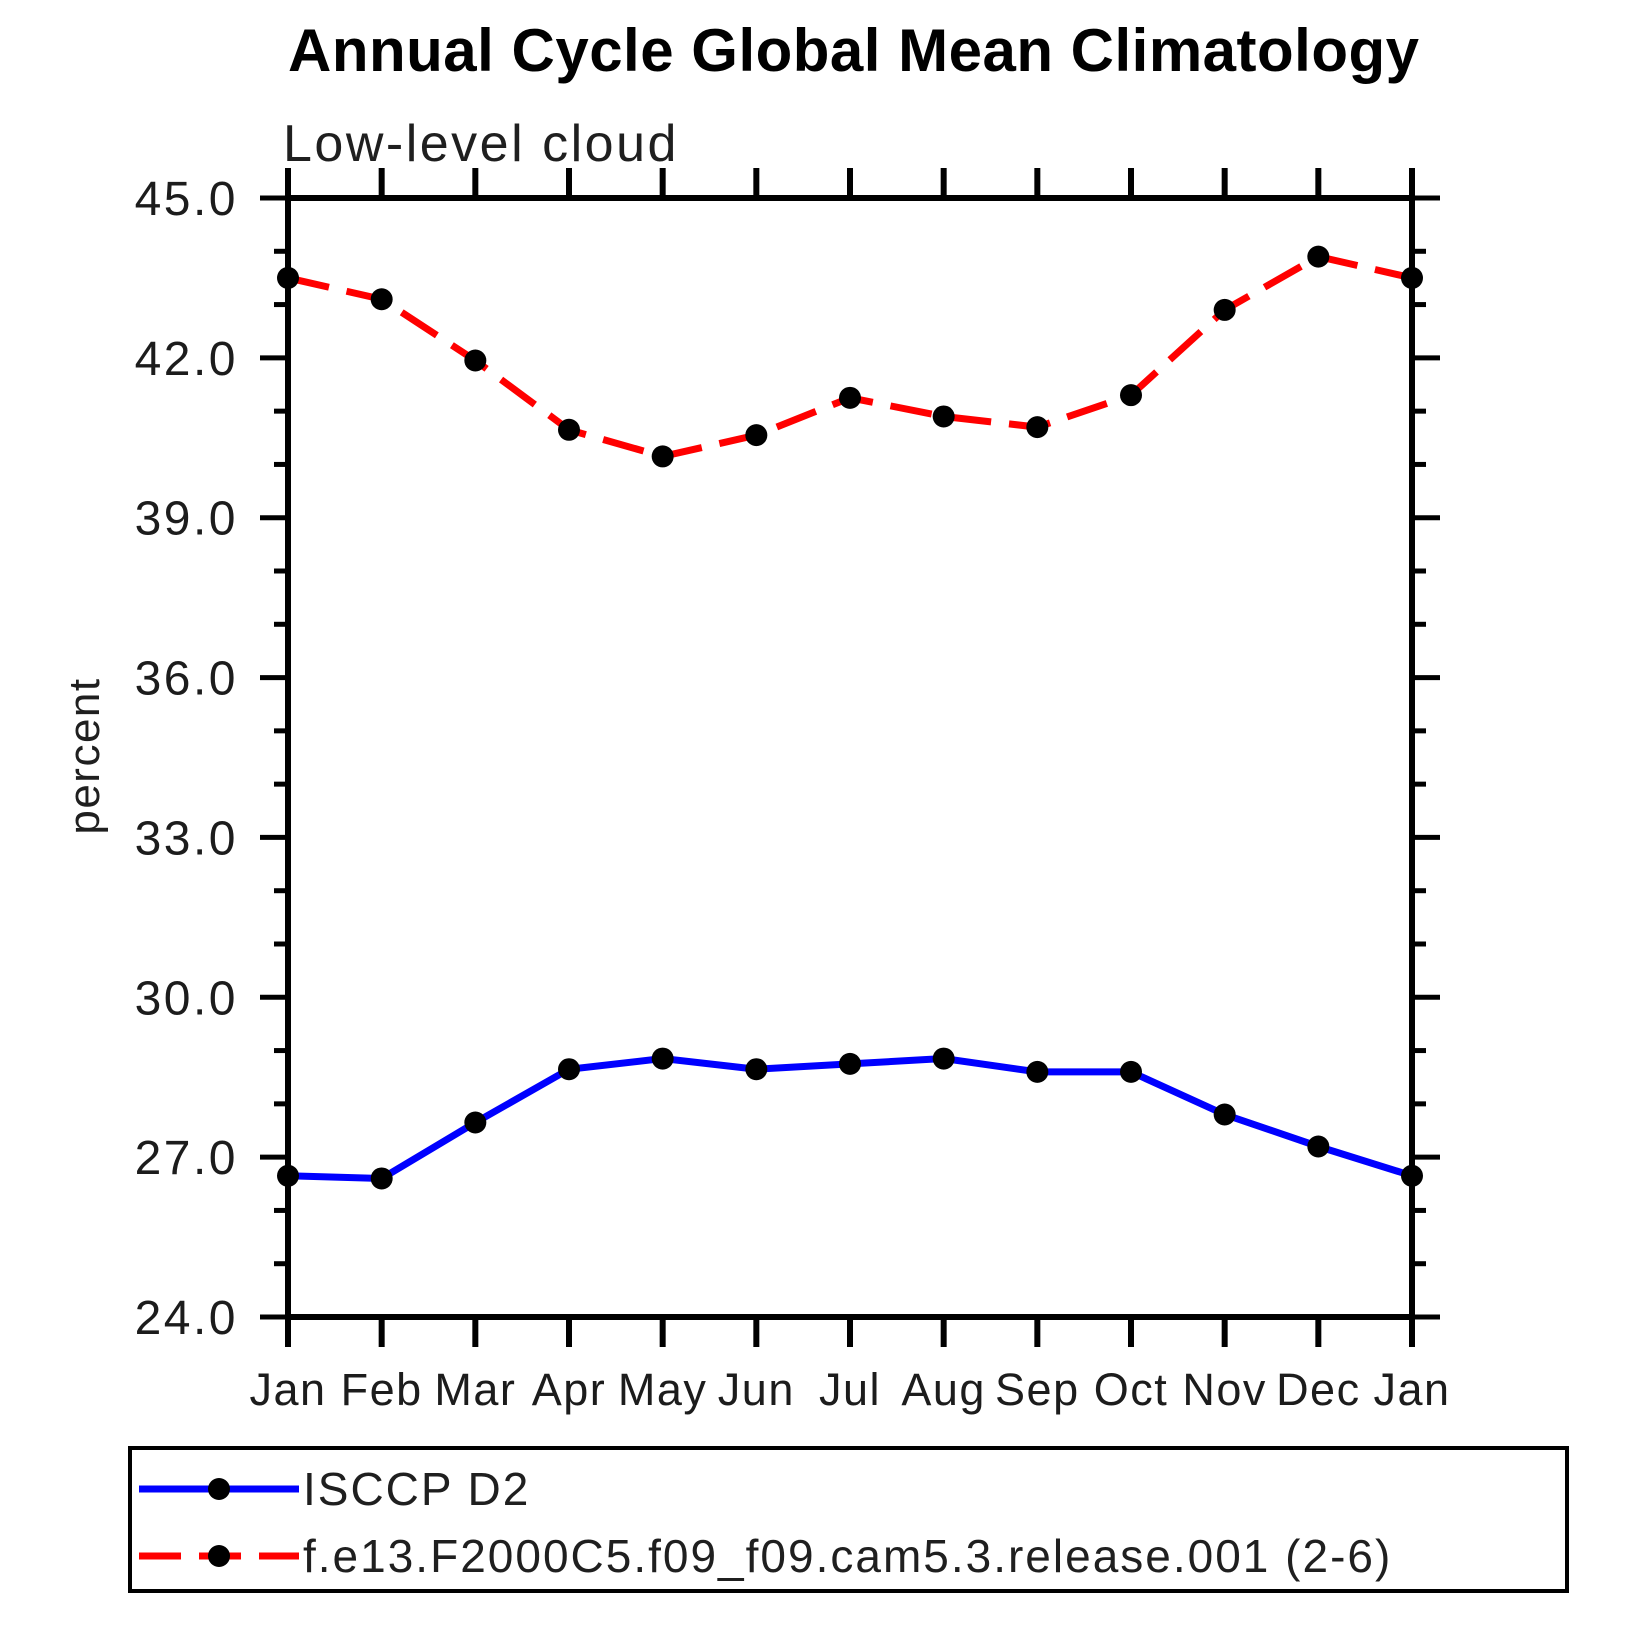 This screenshot has height=1635, width=1635. What do you see at coordinates (943, 1389) in the screenshot?
I see `x-tick-label: Aug` at bounding box center [943, 1389].